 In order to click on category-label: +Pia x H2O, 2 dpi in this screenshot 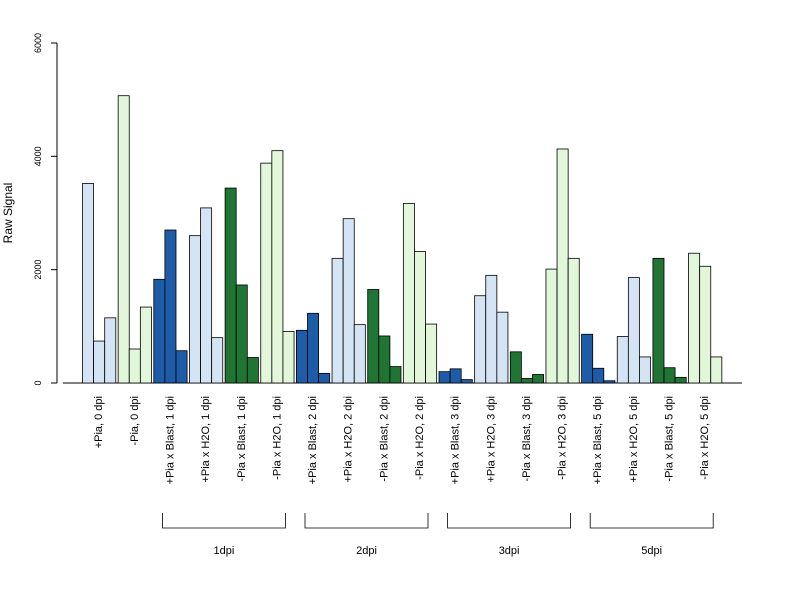, I will do `click(349, 439)`.